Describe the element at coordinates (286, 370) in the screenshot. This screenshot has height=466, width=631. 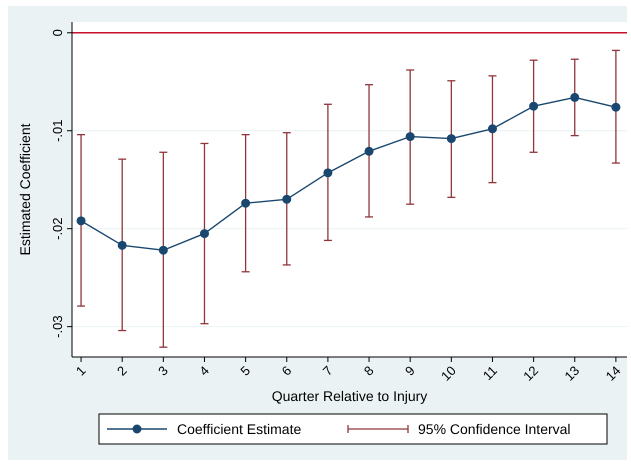
I see `x-tick-label: 6` at that location.